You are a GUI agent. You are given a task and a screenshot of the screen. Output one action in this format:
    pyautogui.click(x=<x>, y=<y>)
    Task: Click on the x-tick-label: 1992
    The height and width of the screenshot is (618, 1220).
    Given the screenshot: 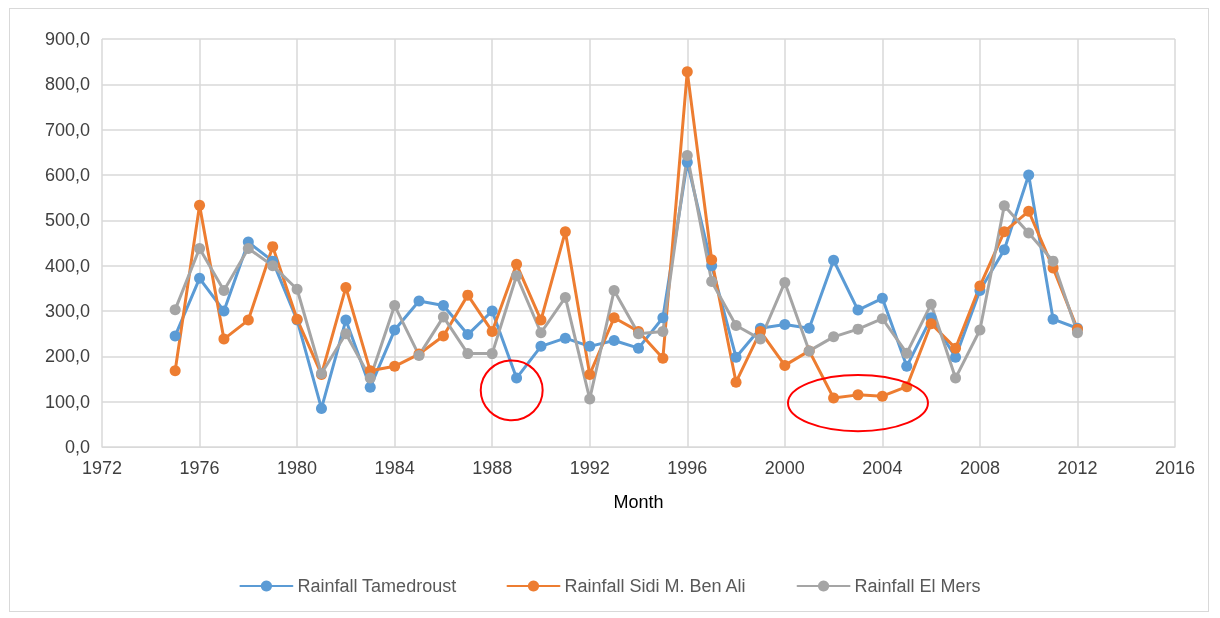 What is the action you would take?
    pyautogui.click(x=589, y=468)
    